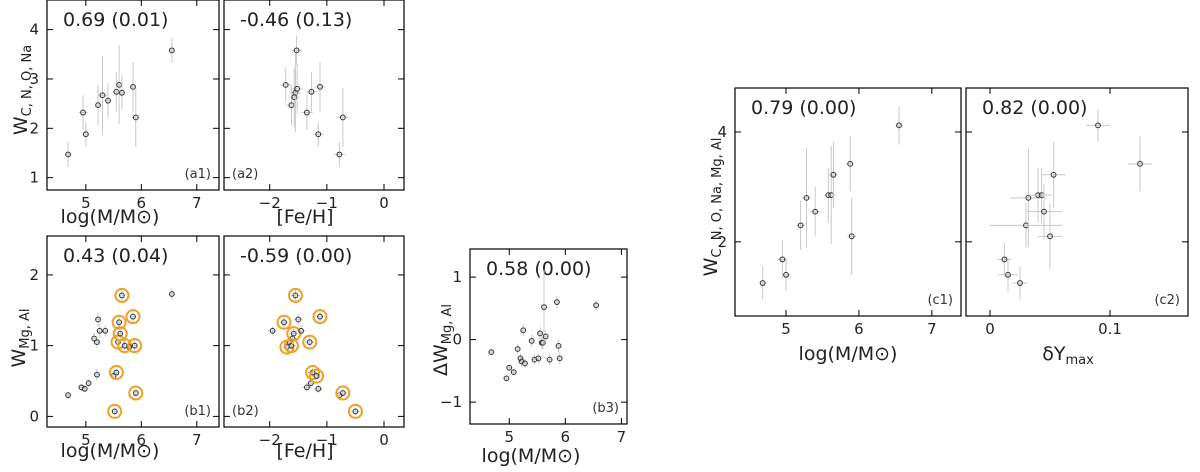 The image size is (1200, 472). I want to click on x-tick-label: 0, so click(384, 203).